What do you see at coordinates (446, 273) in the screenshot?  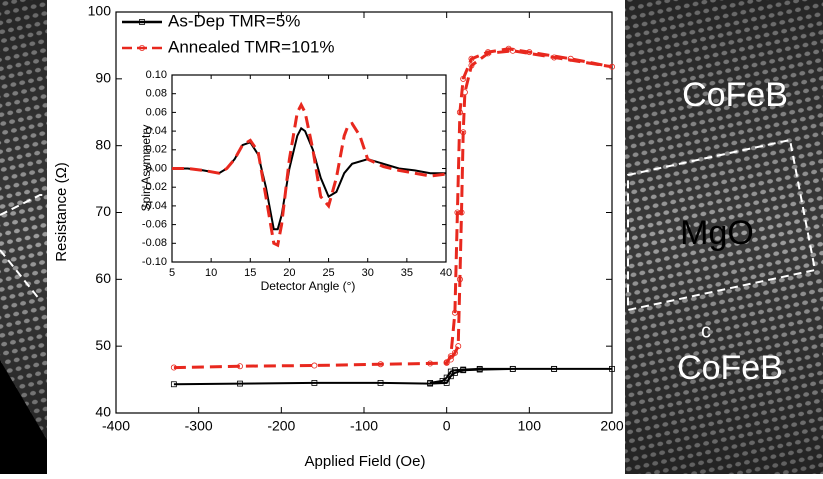 I see `x-tick-label: 40` at bounding box center [446, 273].